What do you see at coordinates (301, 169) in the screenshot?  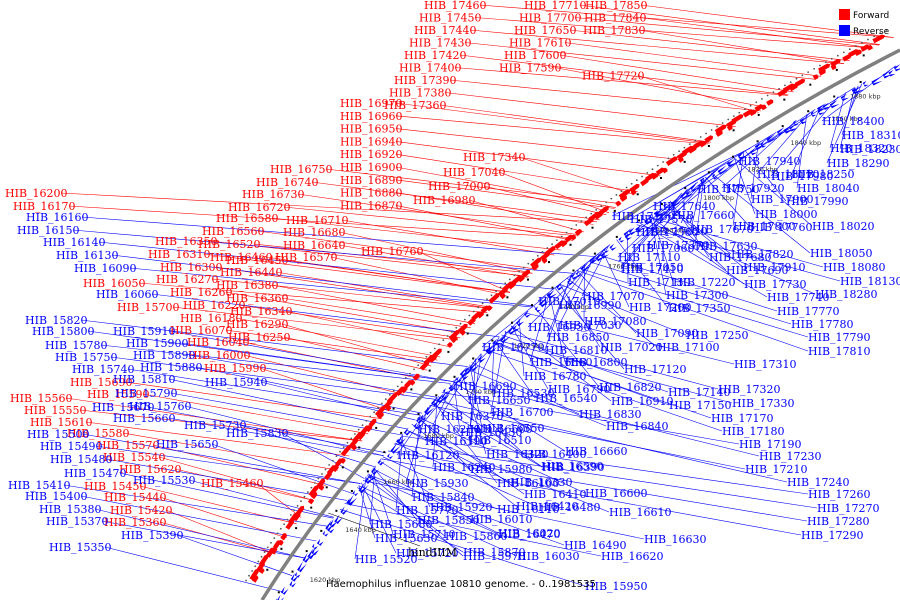 I see `forward-gene-label: HIB_16750` at bounding box center [301, 169].